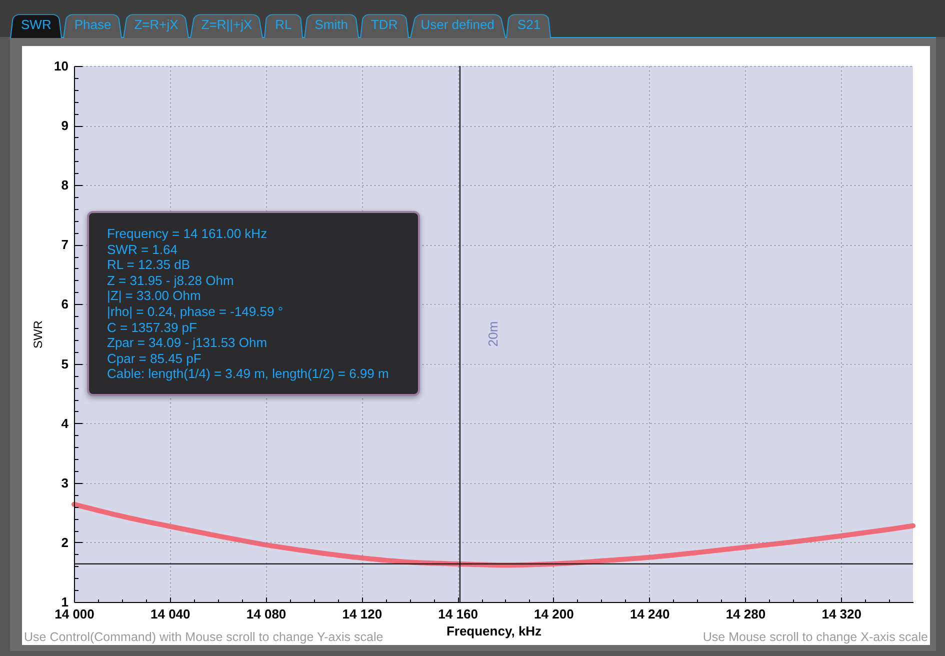 The height and width of the screenshot is (656, 945). Describe the element at coordinates (170, 614) in the screenshot. I see `x-tick-label: 14 040` at that location.